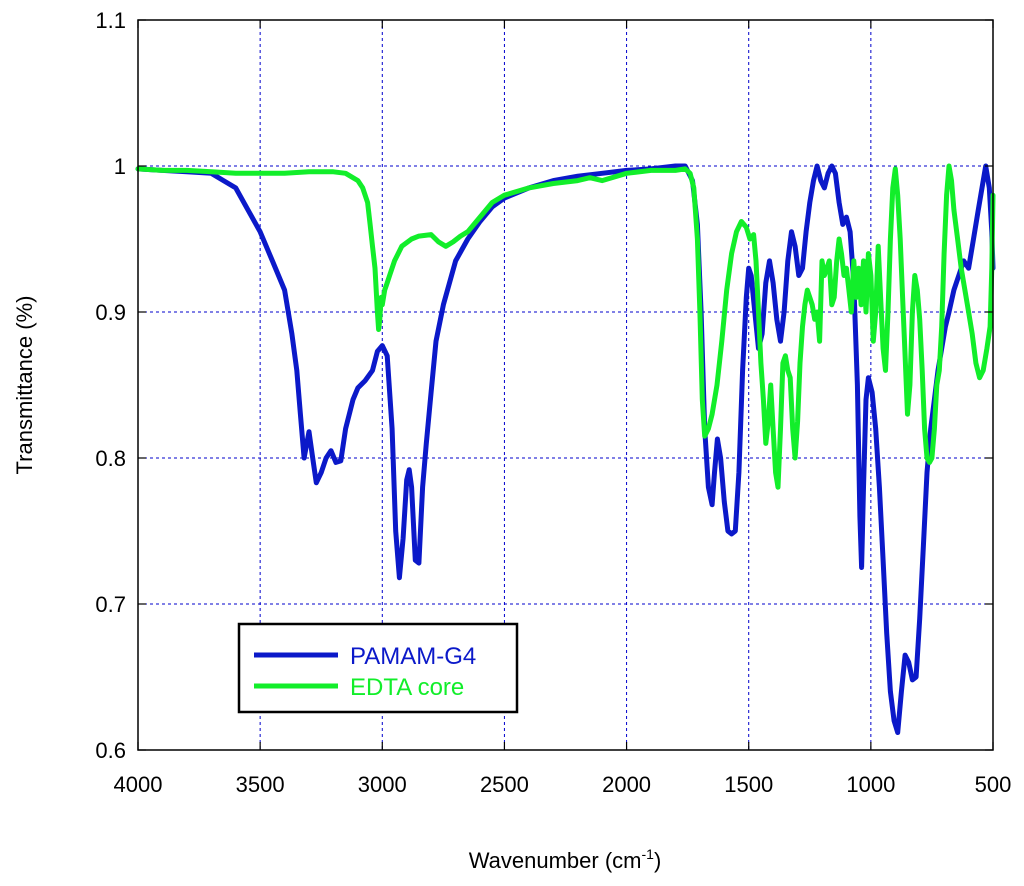 Image resolution: width=1024 pixels, height=886 pixels. I want to click on x-tick-label: 4000, so click(138, 784).